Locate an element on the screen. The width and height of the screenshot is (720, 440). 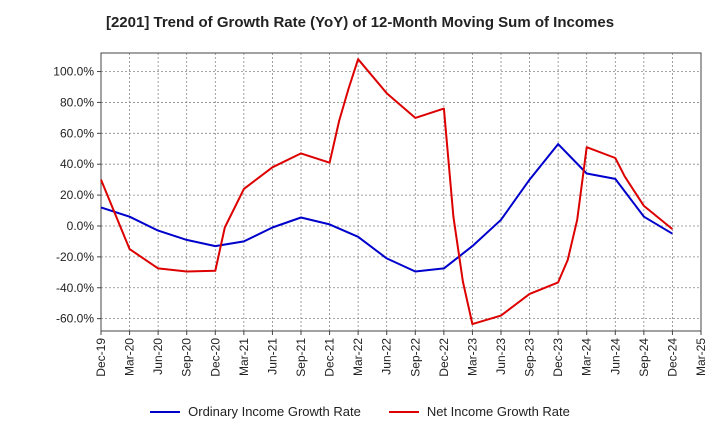
x-tick-label: Jun-22 is located at coordinates (387, 356).